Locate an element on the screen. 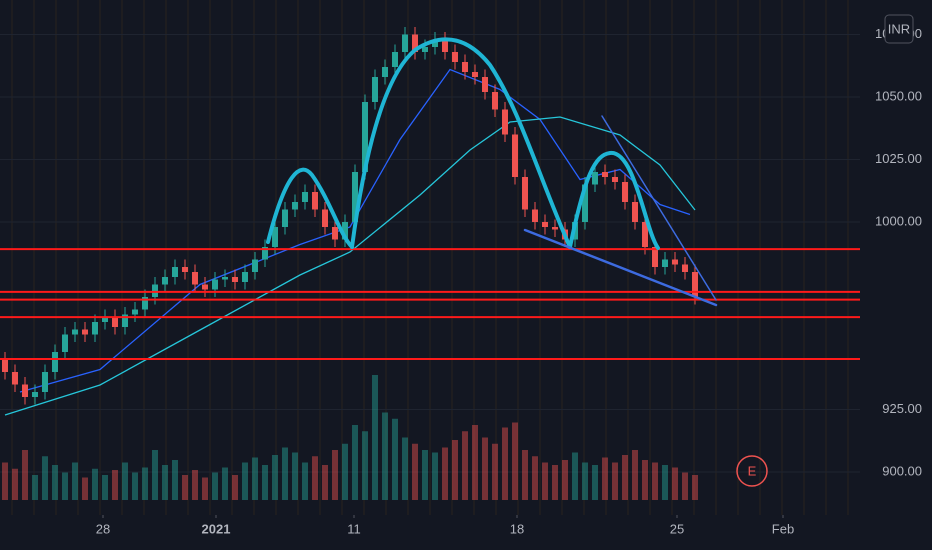 Image resolution: width=932 pixels, height=550 pixels. x-tick-label: 2021 is located at coordinates (216, 528).